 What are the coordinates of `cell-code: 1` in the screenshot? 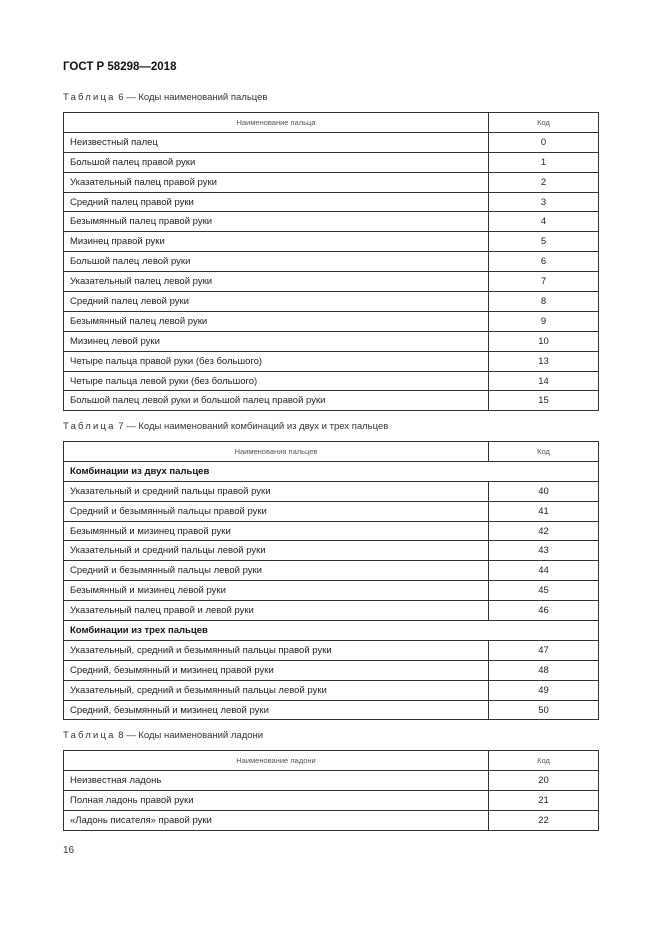 It's located at (543, 162).